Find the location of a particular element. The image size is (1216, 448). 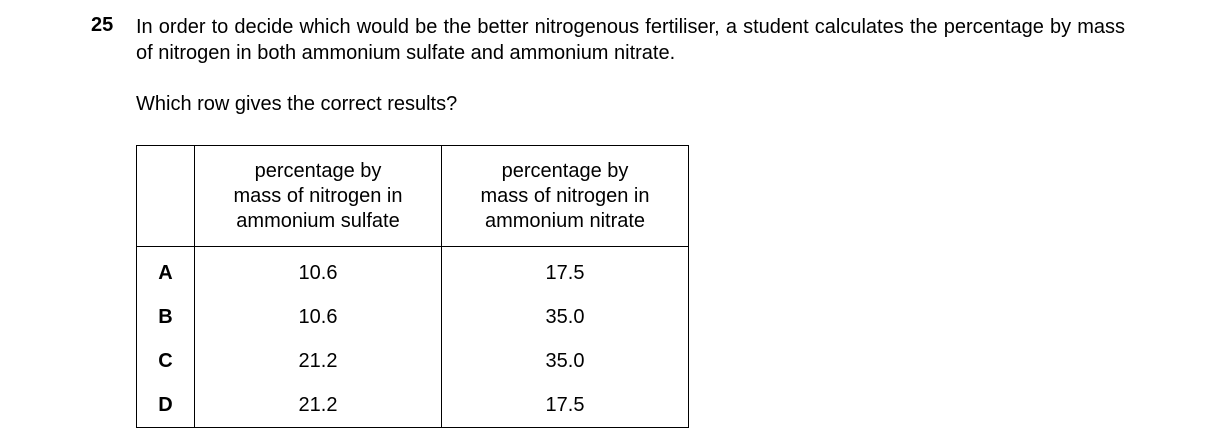

question-number: 25 is located at coordinates (102, 25).